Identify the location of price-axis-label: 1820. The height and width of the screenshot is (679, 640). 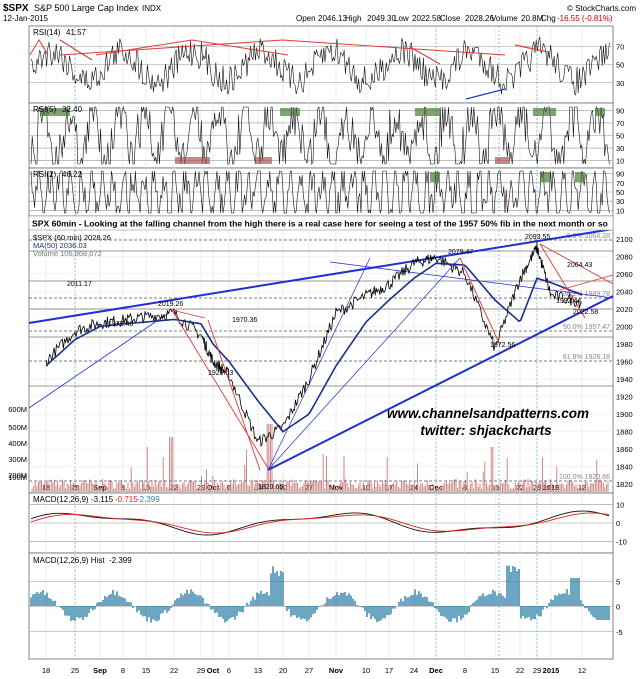
(624, 484).